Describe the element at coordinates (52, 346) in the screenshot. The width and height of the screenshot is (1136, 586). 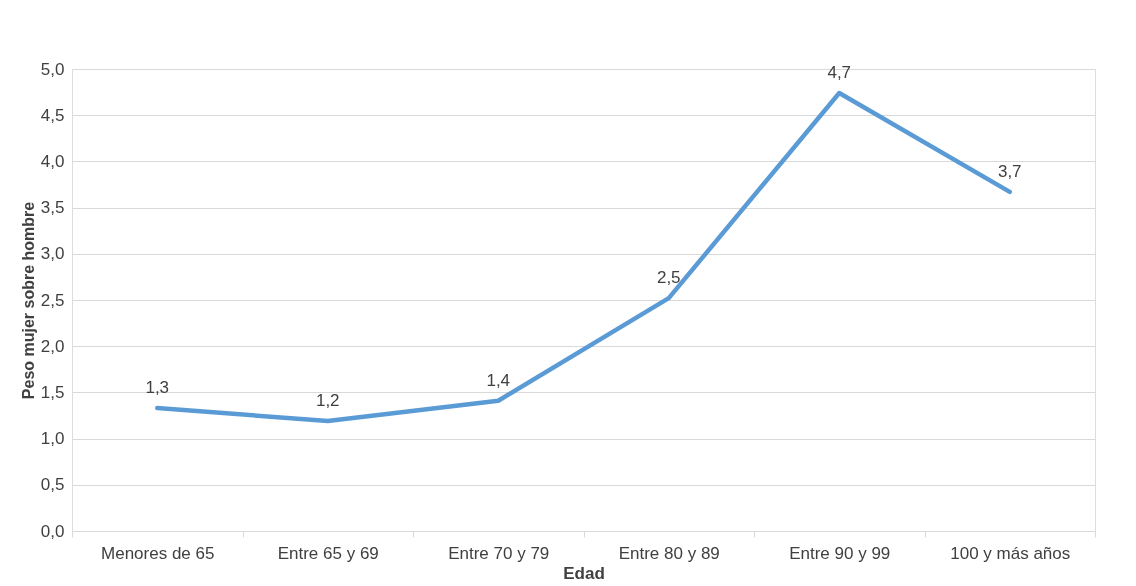
I see `y-tick-label: 2,0` at that location.